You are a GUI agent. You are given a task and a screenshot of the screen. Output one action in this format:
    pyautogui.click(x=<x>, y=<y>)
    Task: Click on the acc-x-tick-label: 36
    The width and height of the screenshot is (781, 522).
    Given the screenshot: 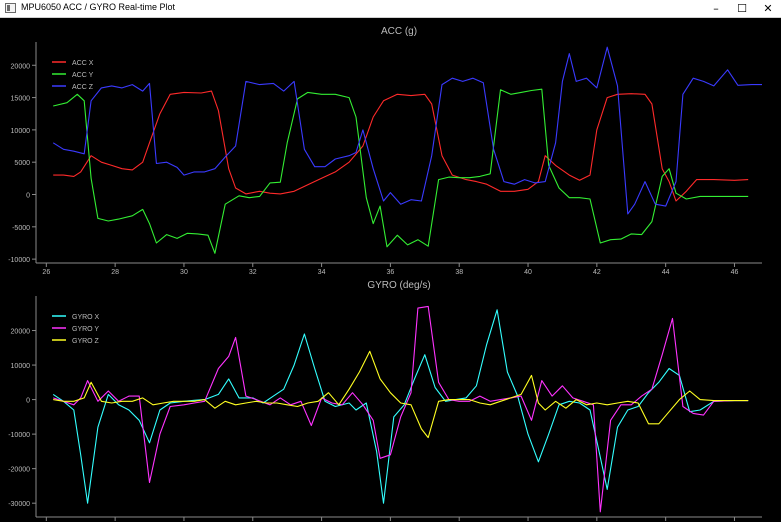 What is the action you would take?
    pyautogui.click(x=390, y=272)
    